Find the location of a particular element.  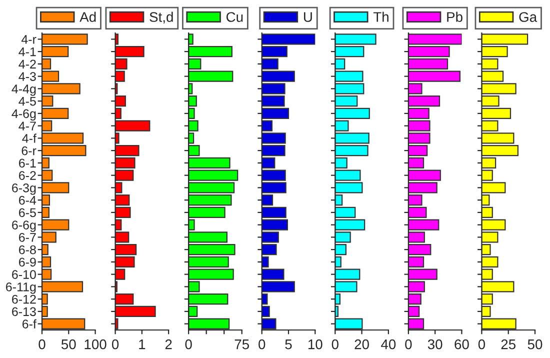

y-tick-label: 4-5 is located at coordinates (27, 101).